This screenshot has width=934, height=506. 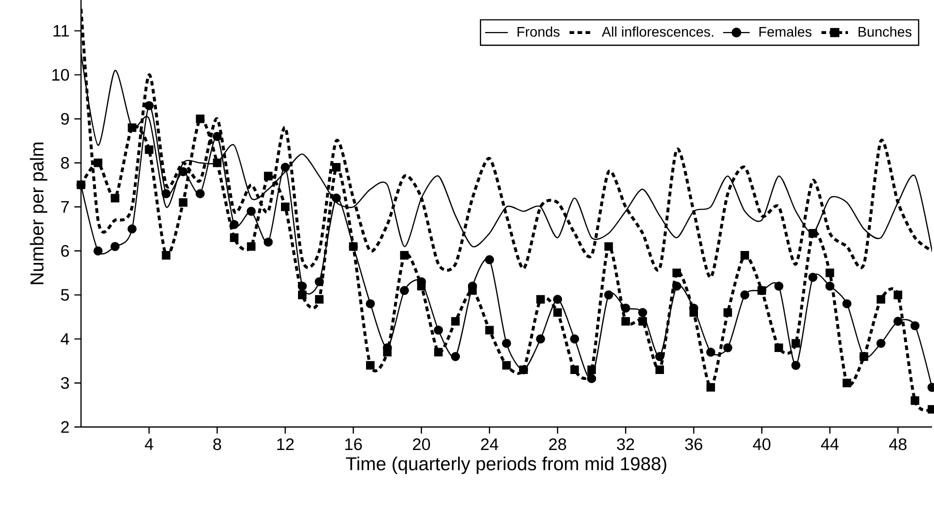 What do you see at coordinates (658, 31) in the screenshot?
I see `legend-label: All inflorescences.` at bounding box center [658, 31].